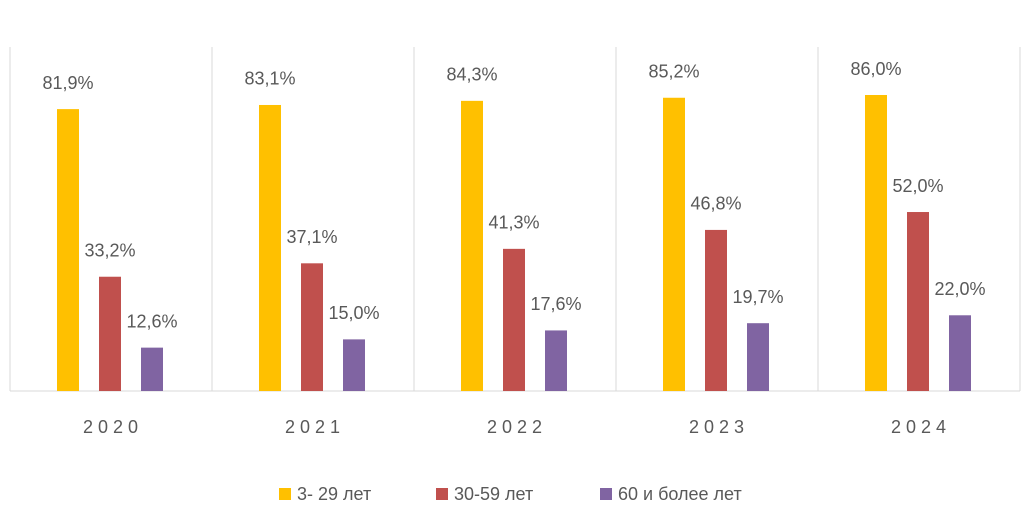  I want to click on data-label: 37,1%, so click(311, 237).